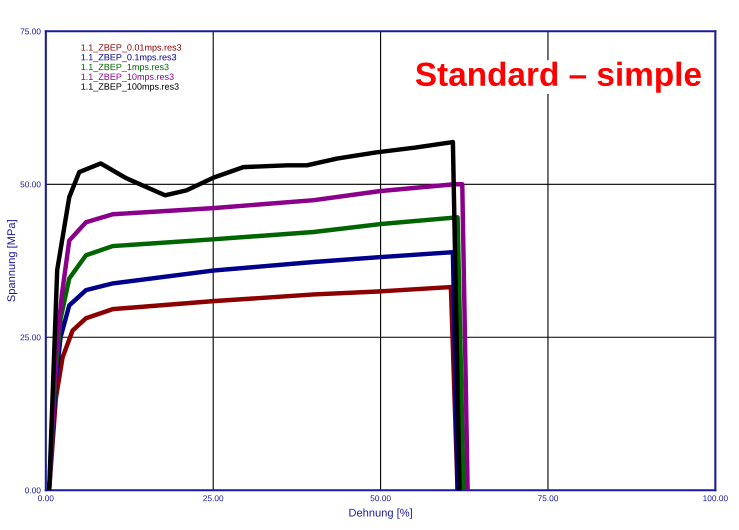 Image resolution: width=739 pixels, height=530 pixels. I want to click on y-tick-label: 25.00, so click(30, 337).